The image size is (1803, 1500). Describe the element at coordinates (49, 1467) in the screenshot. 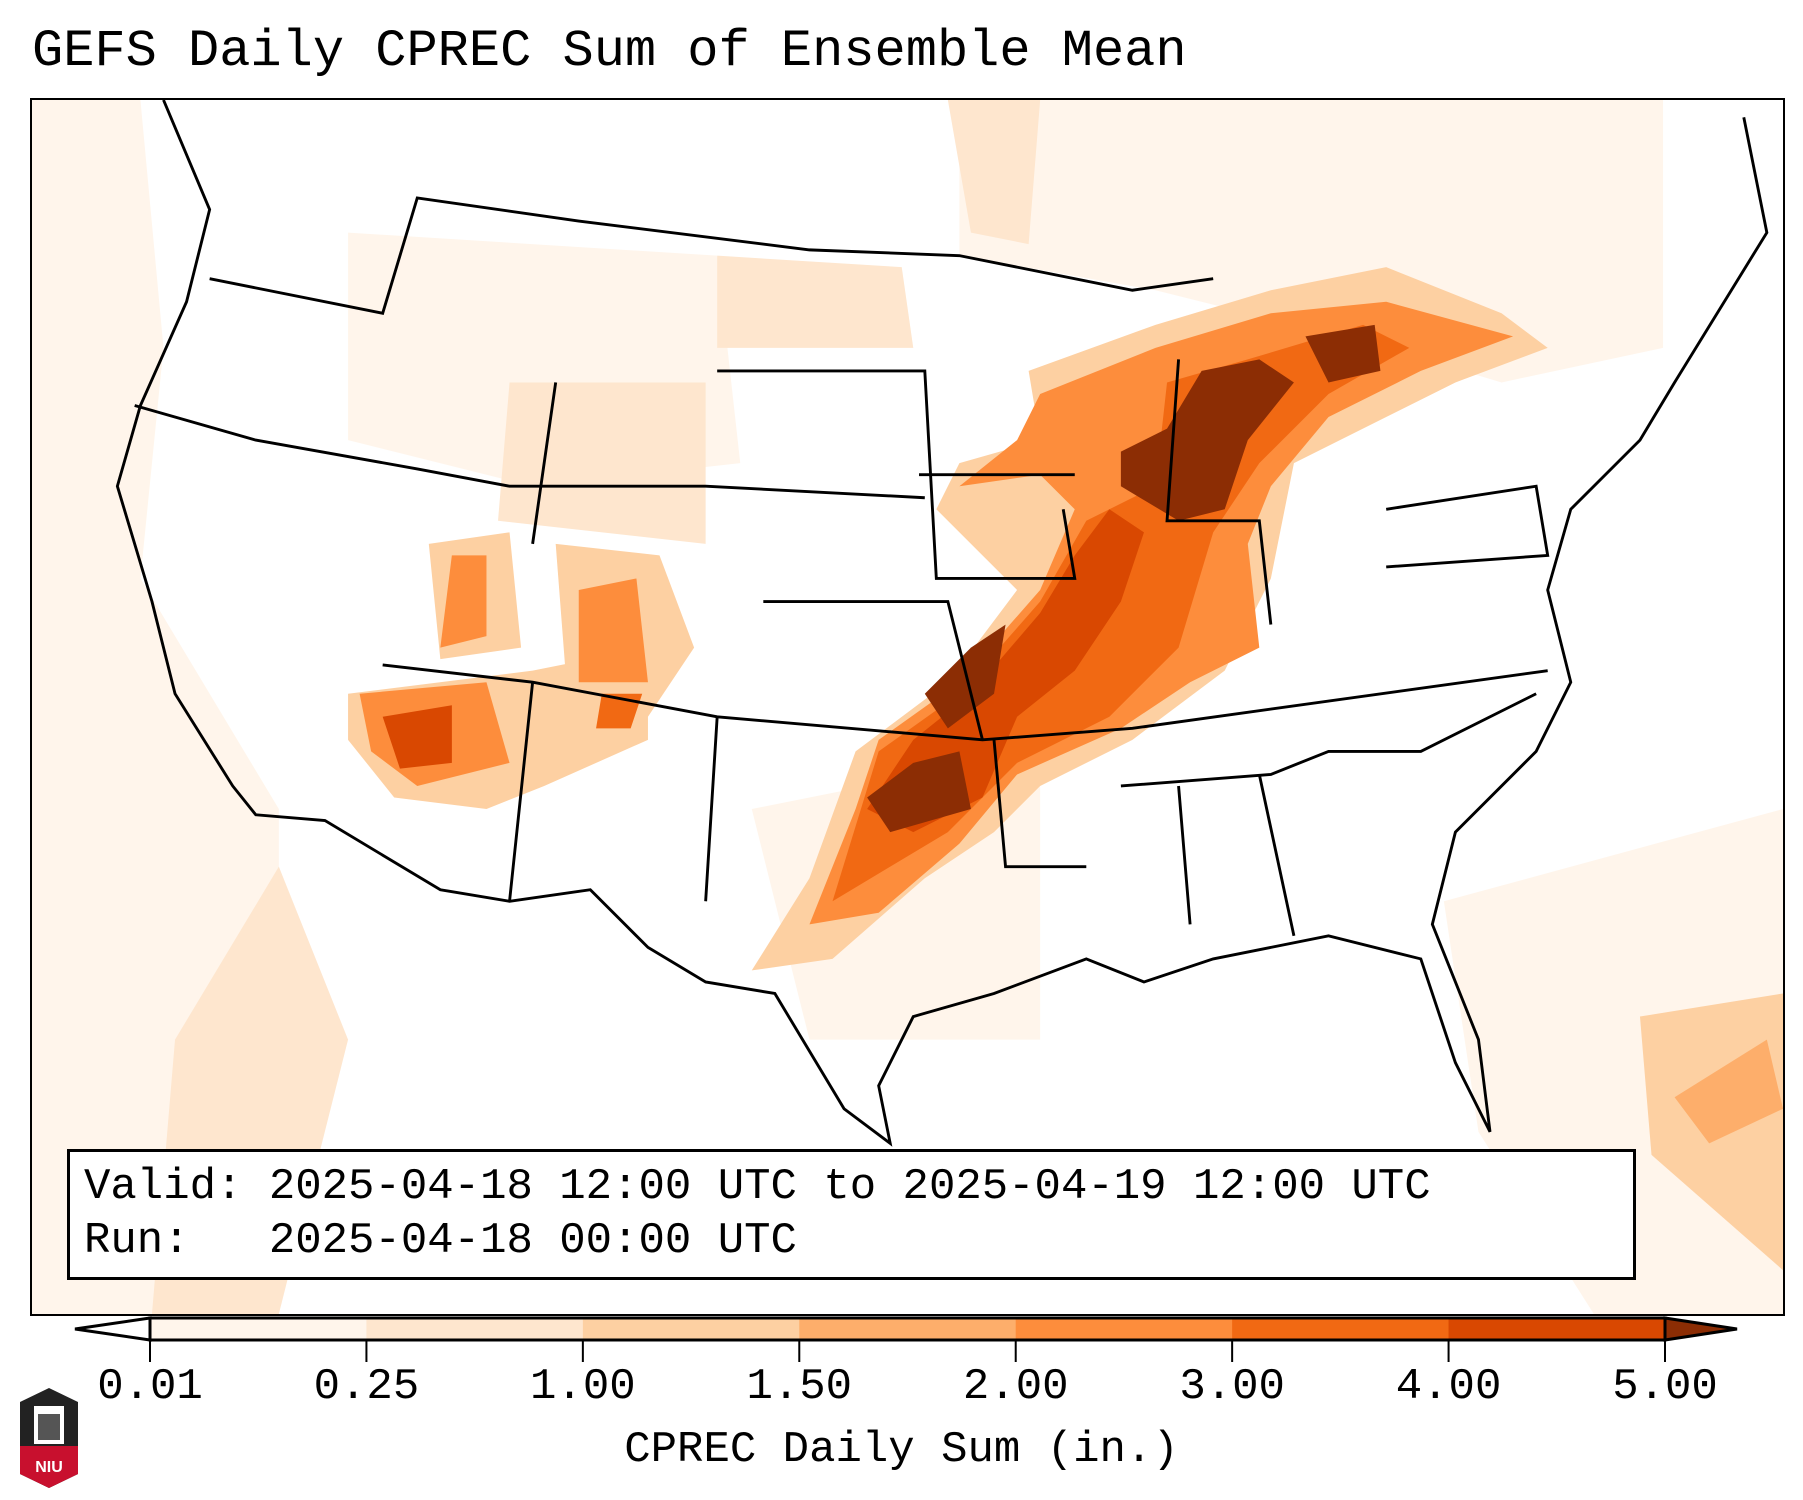

I see `svg-text: NIU` at that location.